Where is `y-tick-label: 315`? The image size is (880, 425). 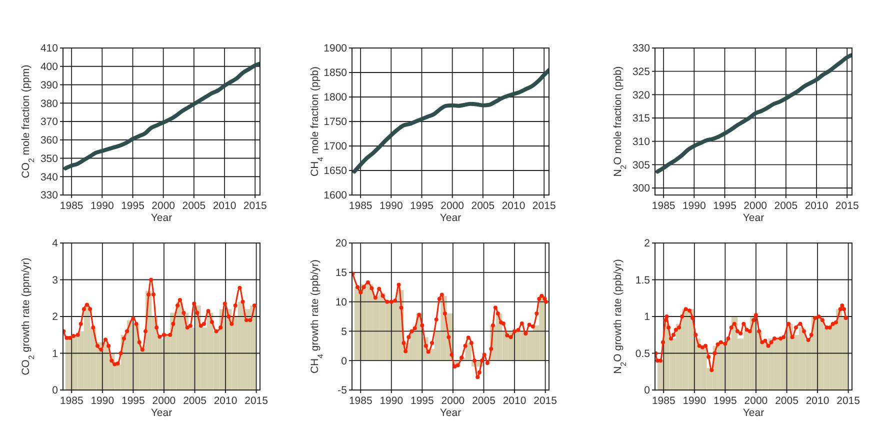 y-tick-label: 315 is located at coordinates (641, 118).